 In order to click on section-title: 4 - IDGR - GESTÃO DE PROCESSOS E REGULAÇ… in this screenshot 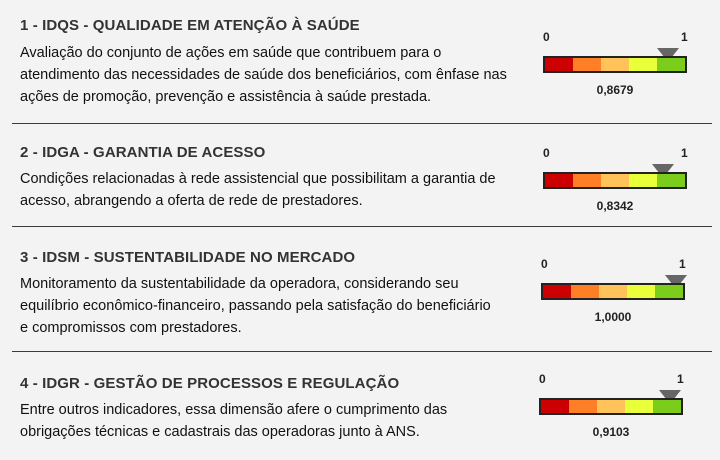, I will do `click(210, 383)`.